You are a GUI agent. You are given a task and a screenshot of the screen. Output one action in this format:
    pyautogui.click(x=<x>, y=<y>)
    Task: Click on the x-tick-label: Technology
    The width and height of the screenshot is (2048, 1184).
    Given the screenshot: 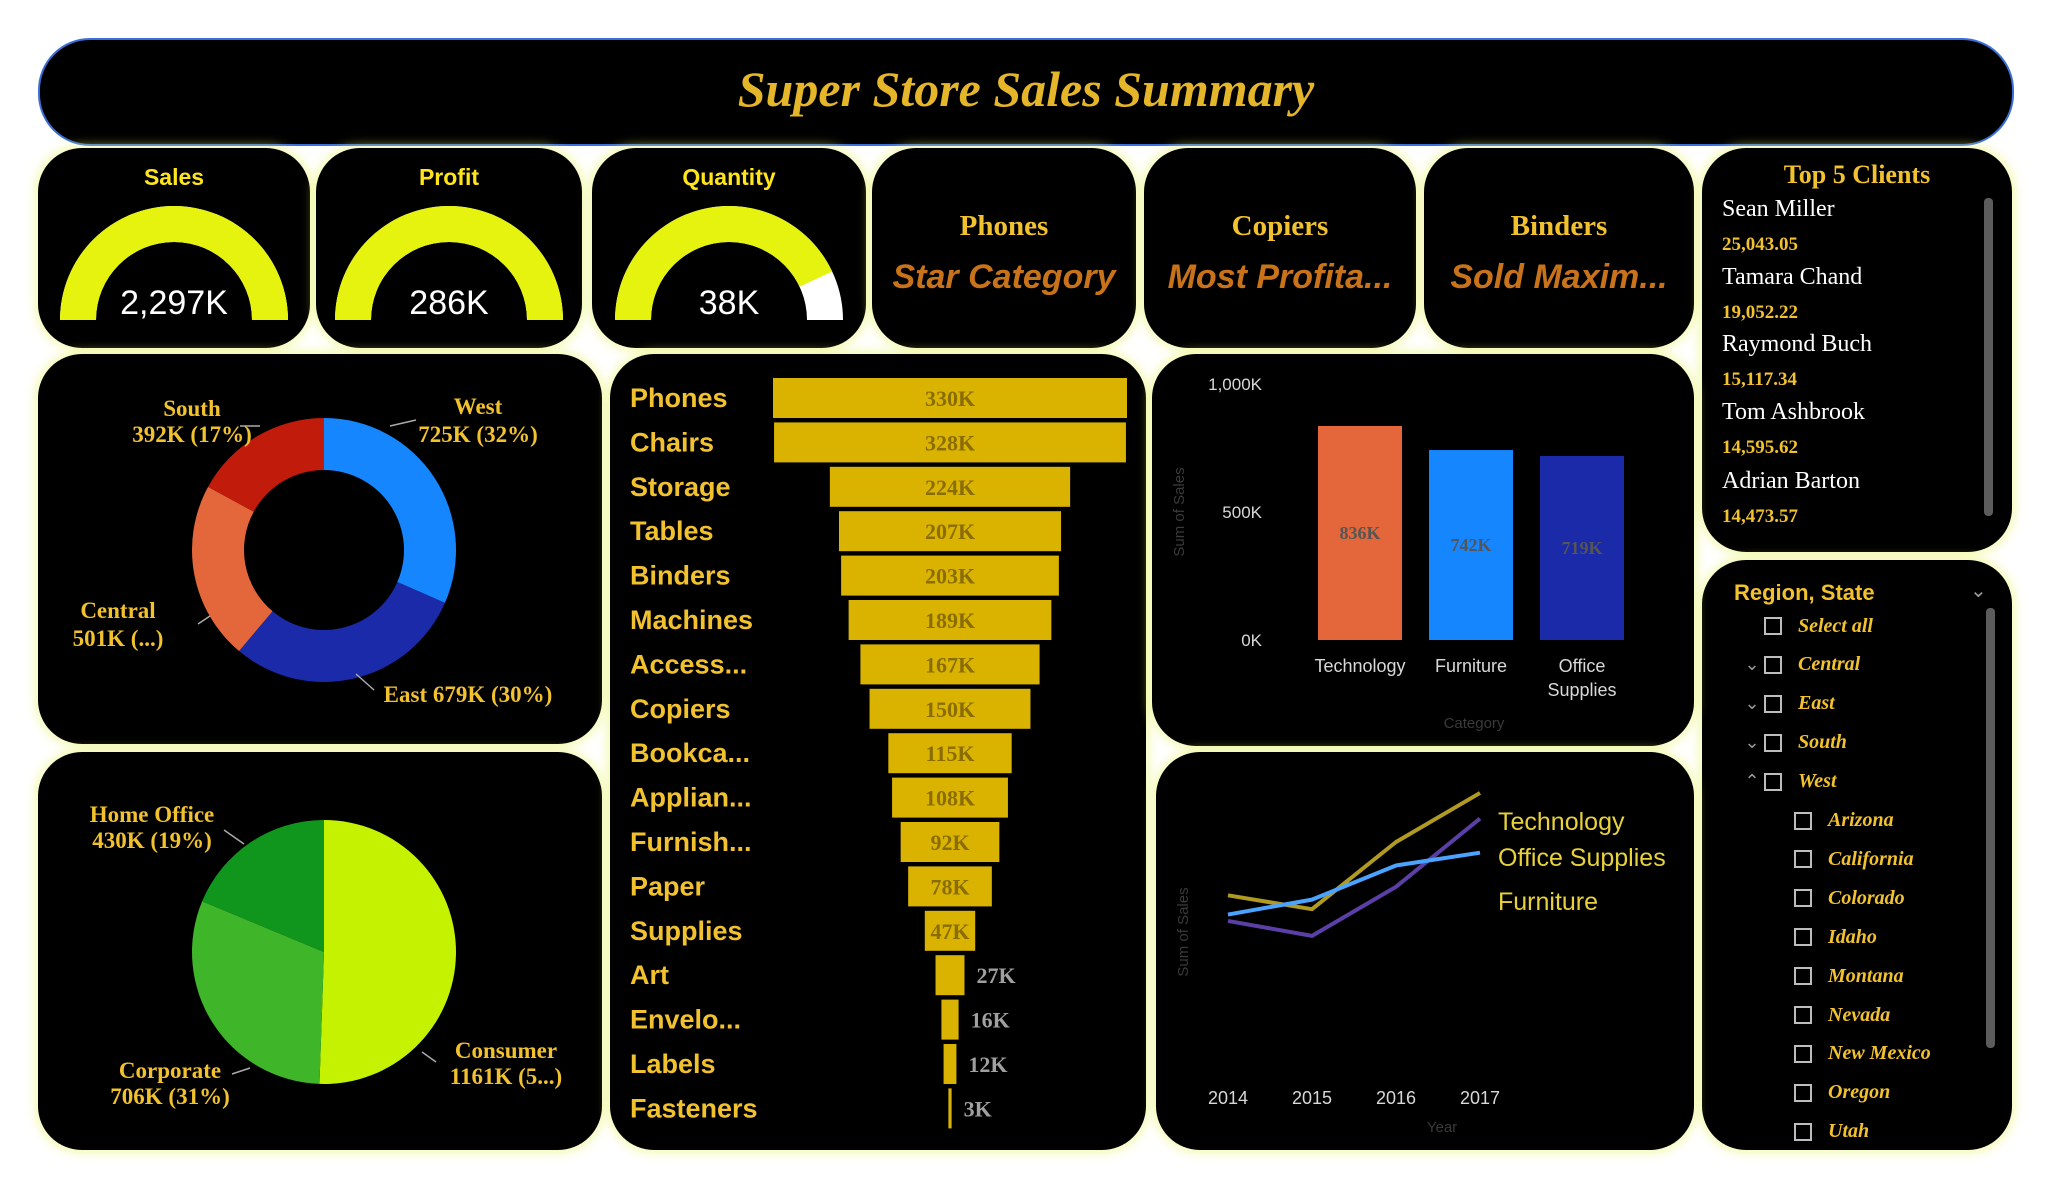 What is the action you would take?
    pyautogui.click(x=1359, y=666)
    